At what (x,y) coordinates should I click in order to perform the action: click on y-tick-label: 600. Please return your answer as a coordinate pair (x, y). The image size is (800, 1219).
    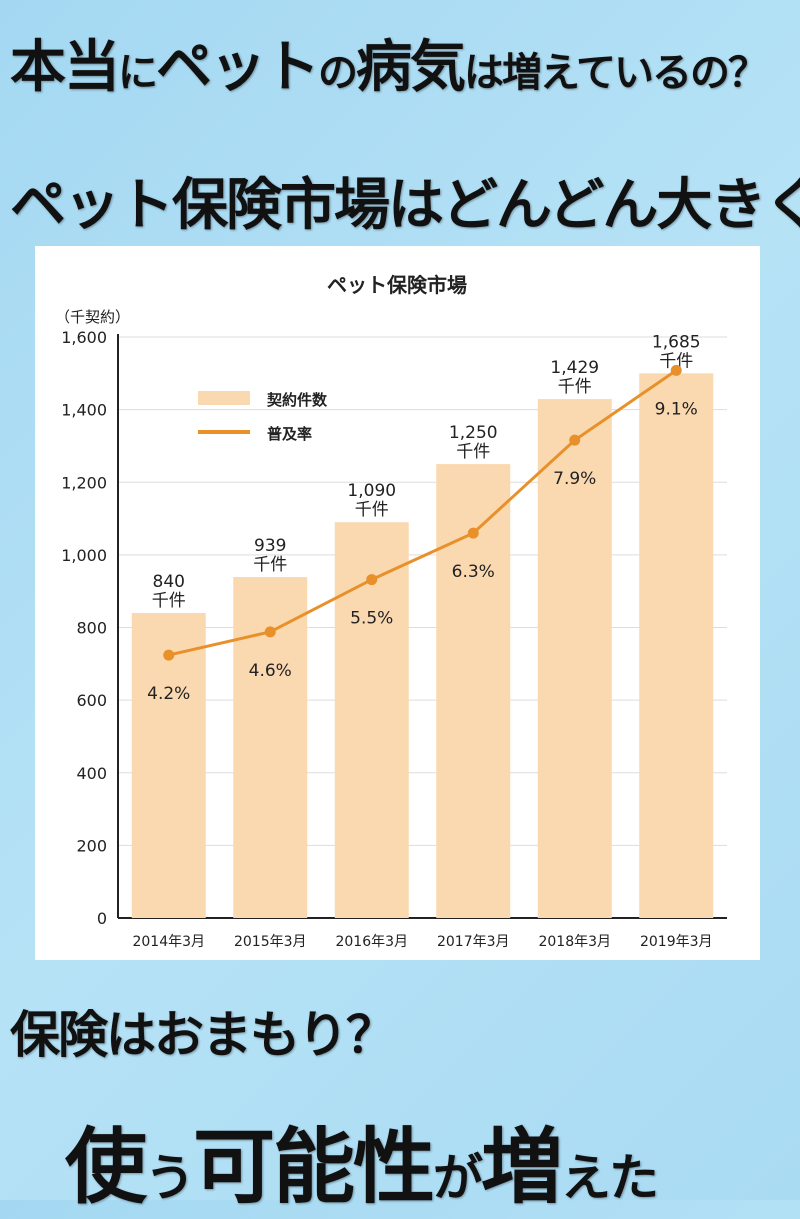
    Looking at the image, I should click on (91, 700).